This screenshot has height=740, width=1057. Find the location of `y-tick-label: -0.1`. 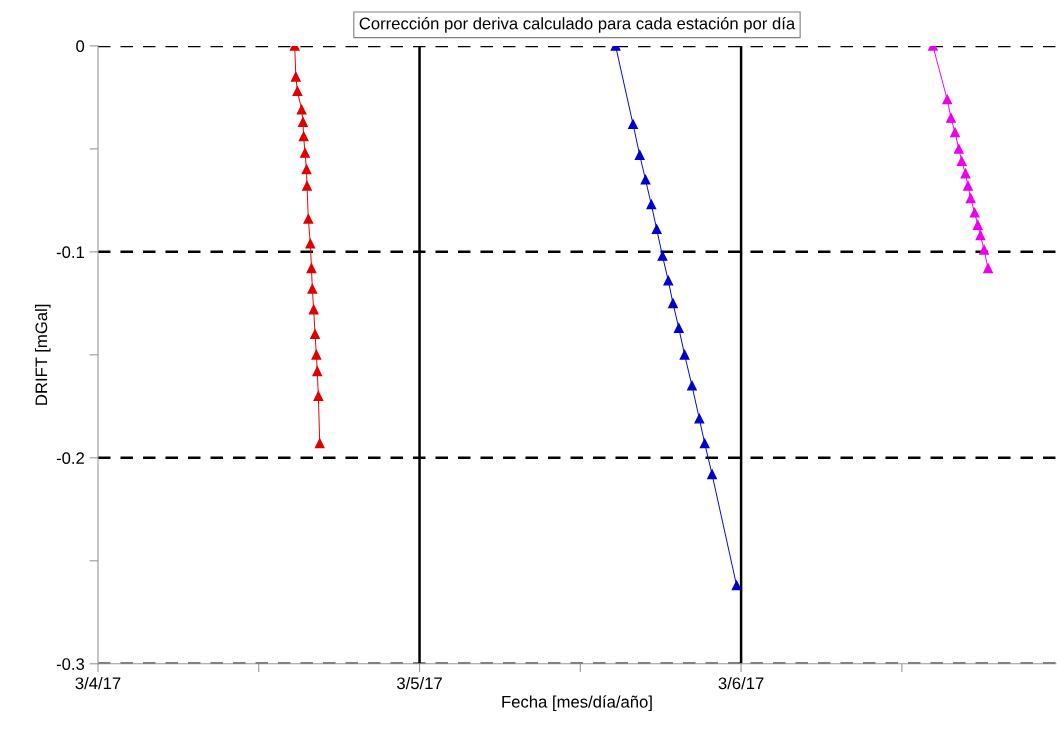

y-tick-label: -0.1 is located at coordinates (70, 252).